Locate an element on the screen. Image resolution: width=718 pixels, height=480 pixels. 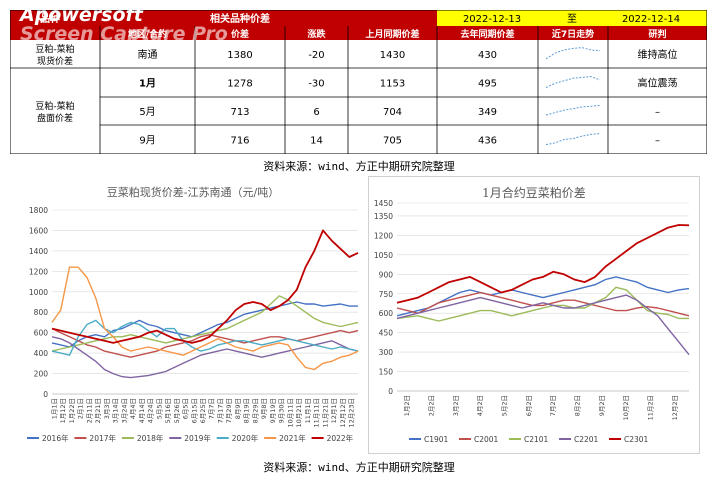
cell-spread: 1380 is located at coordinates (239, 55).